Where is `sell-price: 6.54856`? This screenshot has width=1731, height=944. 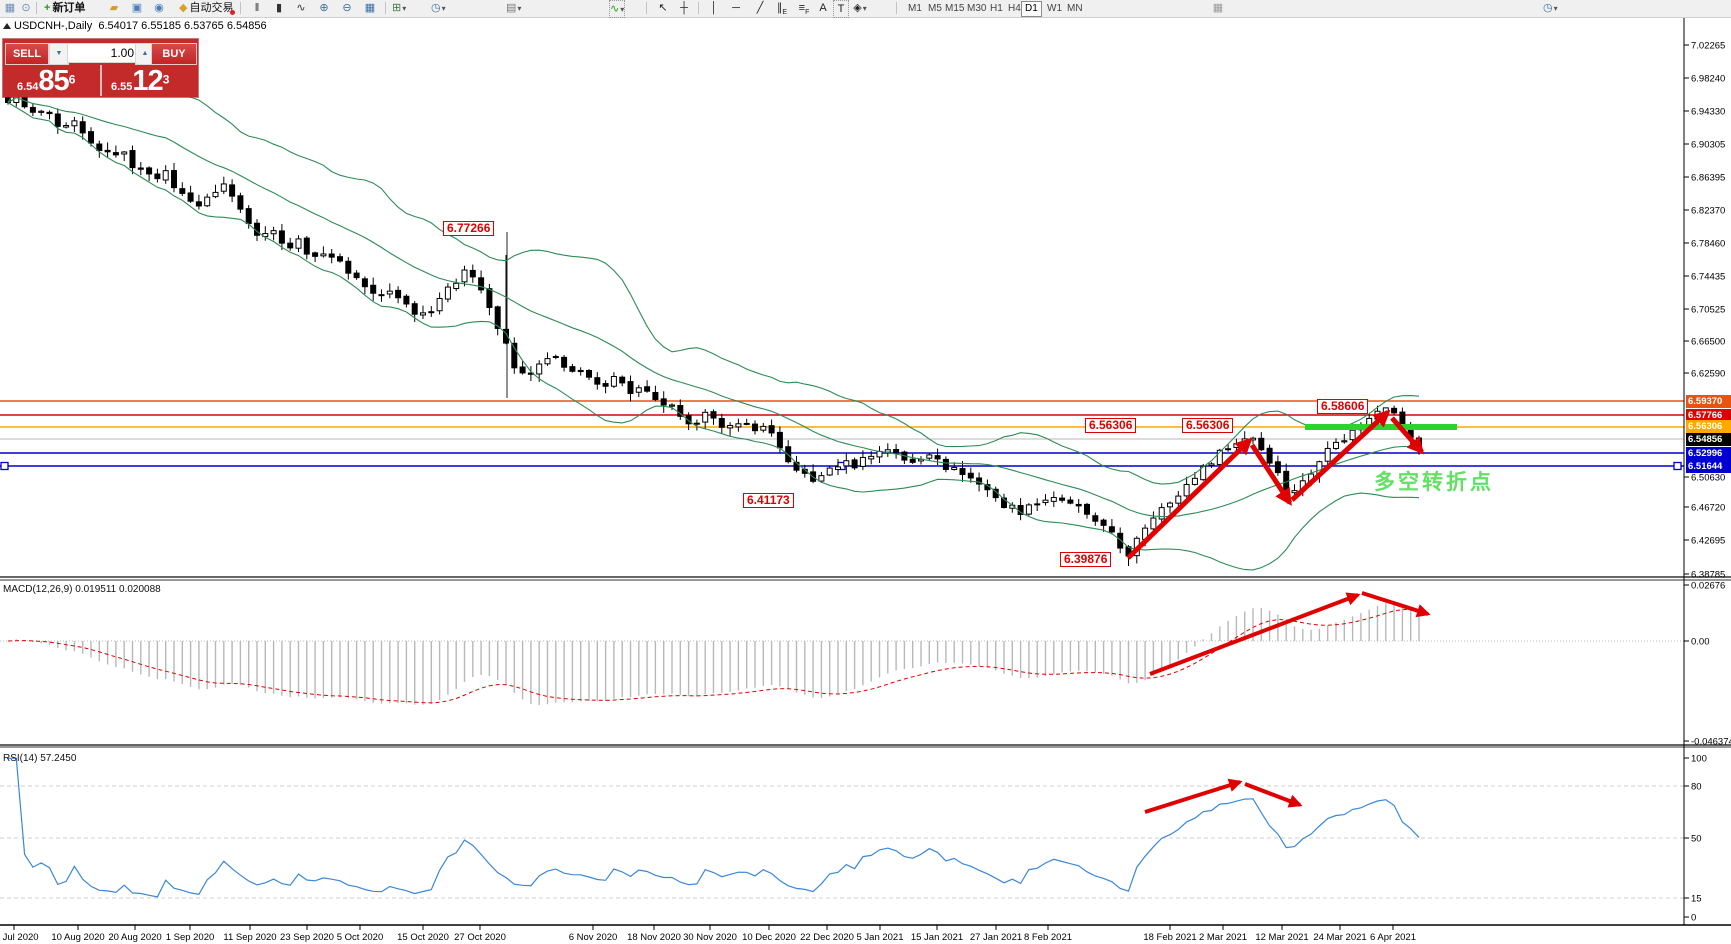 sell-price: 6.54856 is located at coordinates (46, 81).